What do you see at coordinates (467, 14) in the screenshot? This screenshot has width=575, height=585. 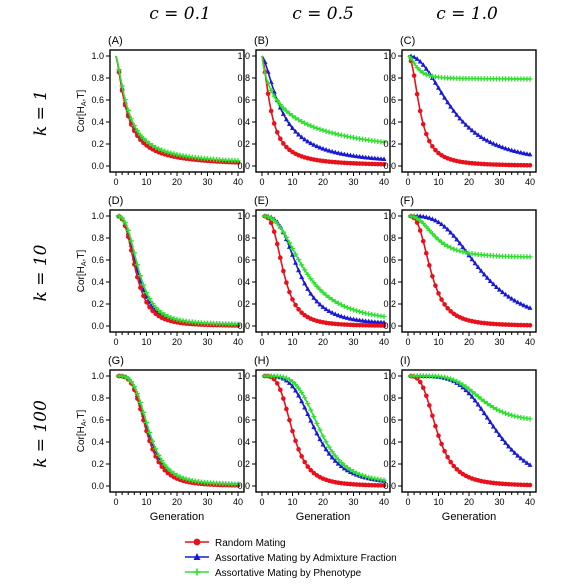 I see `column-label-c10: c = 1.0` at bounding box center [467, 14].